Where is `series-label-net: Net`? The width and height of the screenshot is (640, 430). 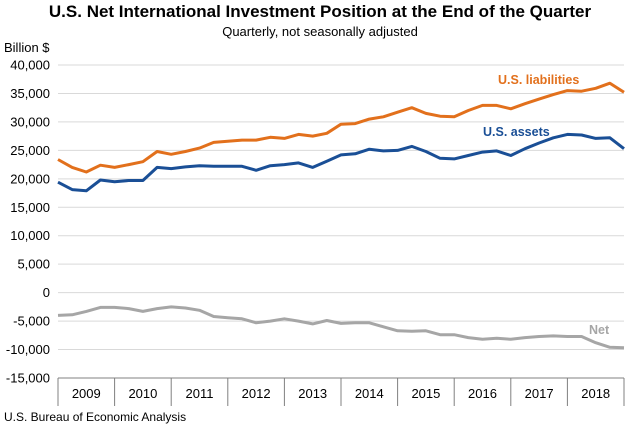
series-label-net: Net is located at coordinates (599, 330).